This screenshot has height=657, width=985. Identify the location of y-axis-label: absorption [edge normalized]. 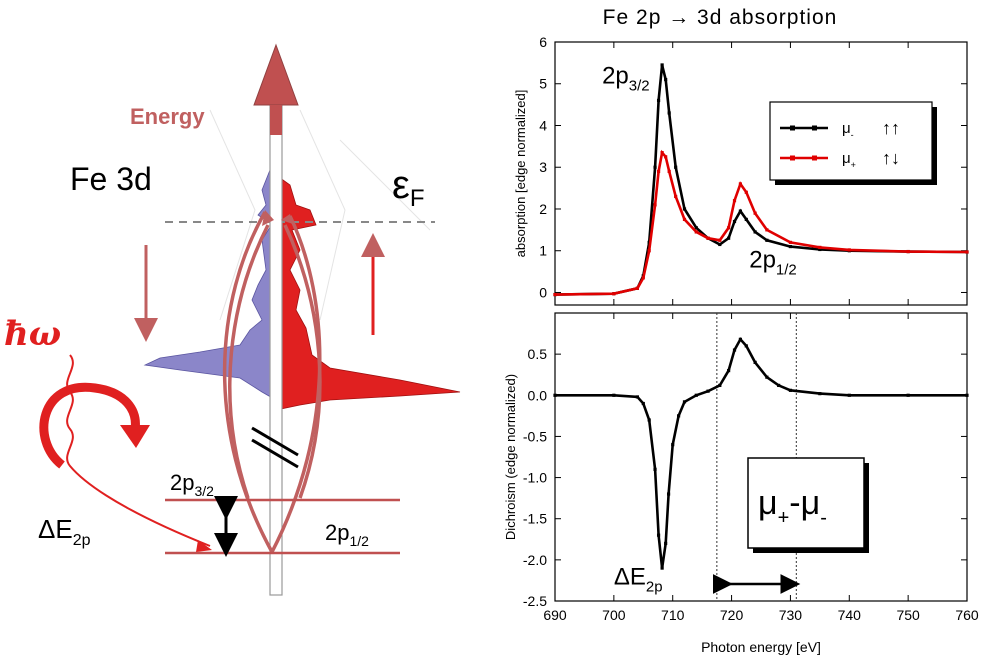
(520, 174).